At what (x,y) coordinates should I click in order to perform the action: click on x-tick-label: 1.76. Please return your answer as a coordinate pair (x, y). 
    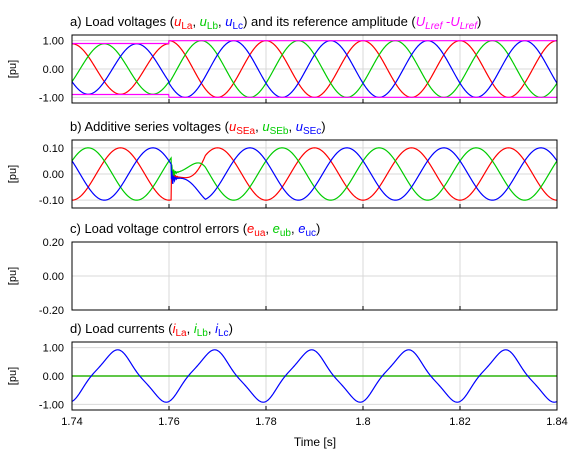
    Looking at the image, I should click on (168, 422).